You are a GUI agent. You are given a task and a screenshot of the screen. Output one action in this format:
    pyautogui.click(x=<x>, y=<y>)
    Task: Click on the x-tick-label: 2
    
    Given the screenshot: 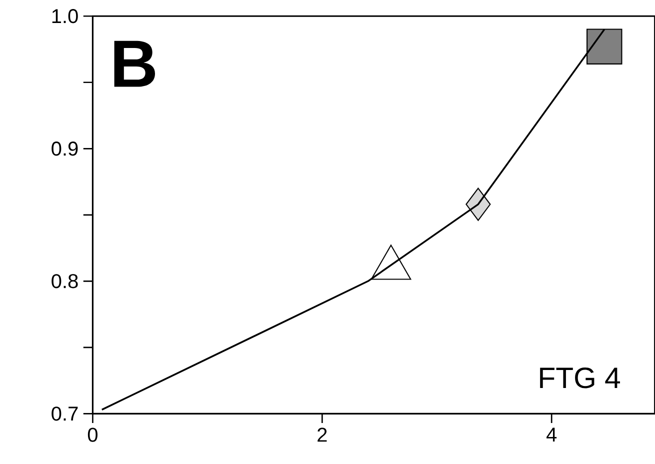 What is the action you would take?
    pyautogui.click(x=322, y=435)
    